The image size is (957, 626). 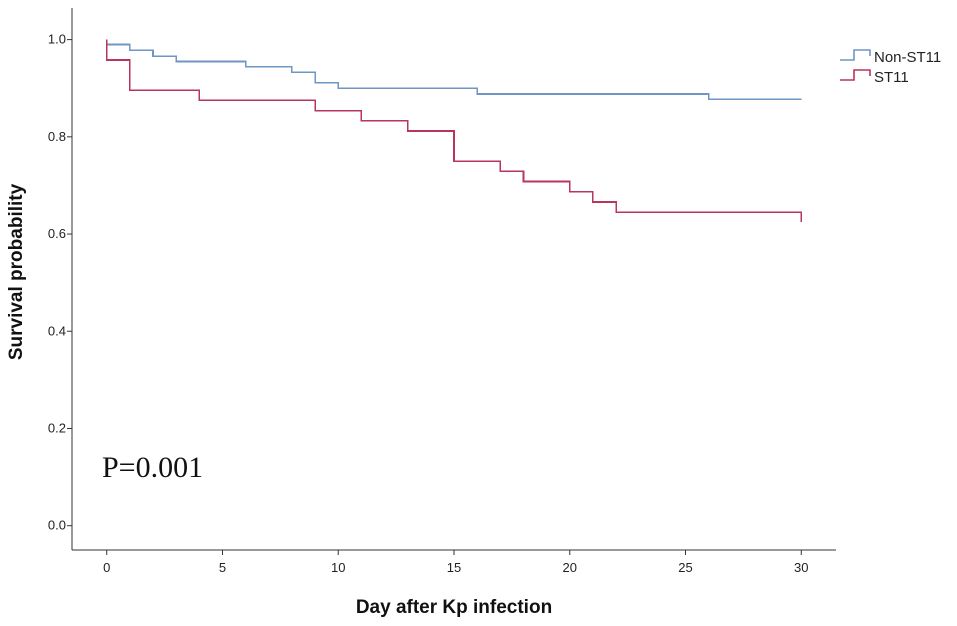 What do you see at coordinates (890, 67) in the screenshot?
I see `legend: Non-ST11 ST11` at bounding box center [890, 67].